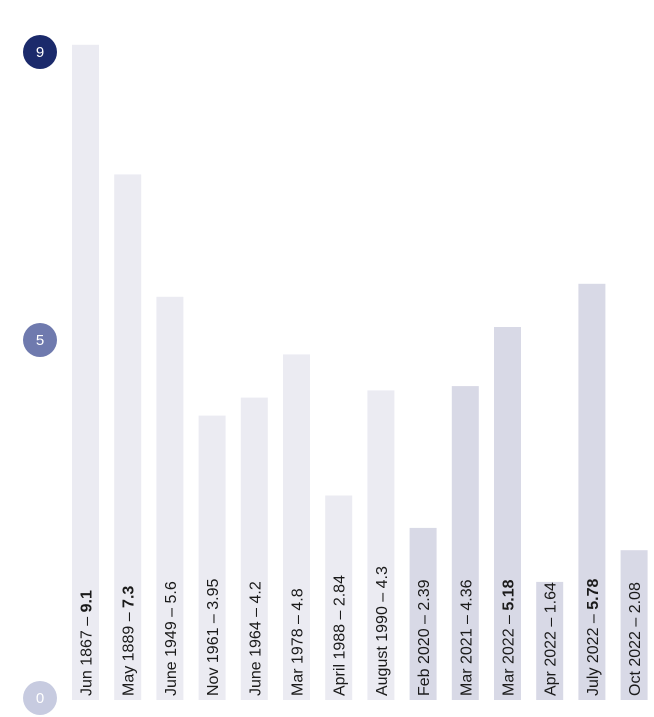 The height and width of the screenshot is (717, 654). Describe the element at coordinates (509, 594) in the screenshot. I see `bar-value-label: 5.18` at that location.